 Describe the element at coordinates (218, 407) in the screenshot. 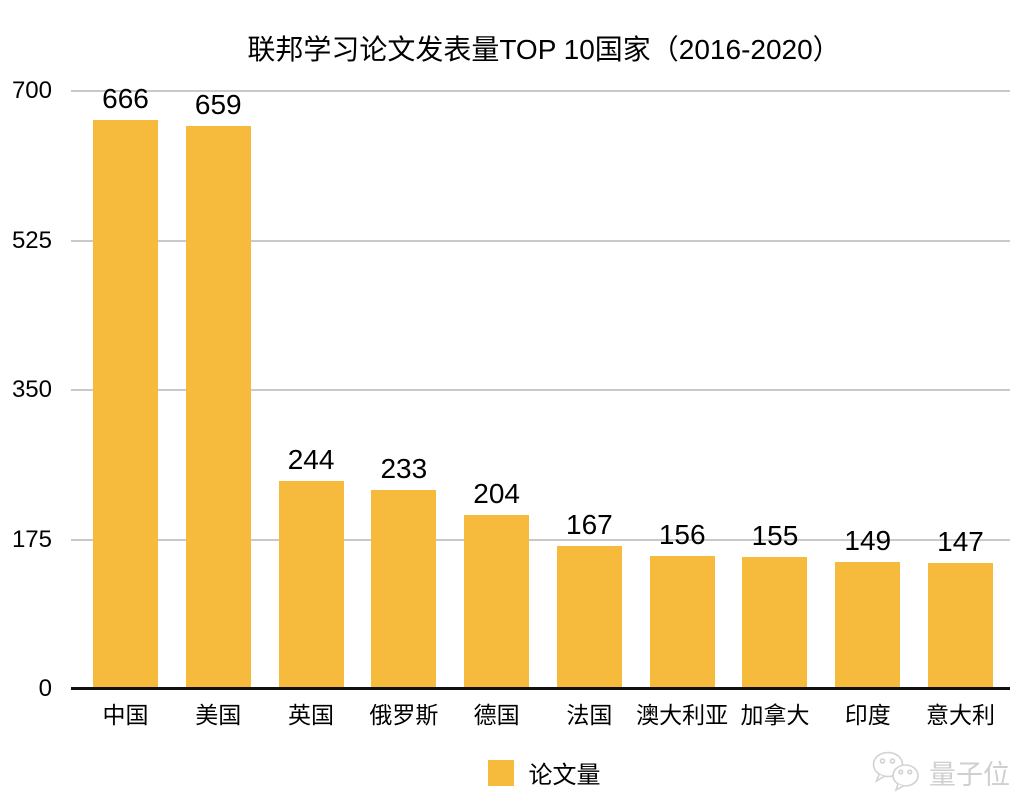

I see `bar-美国` at that location.